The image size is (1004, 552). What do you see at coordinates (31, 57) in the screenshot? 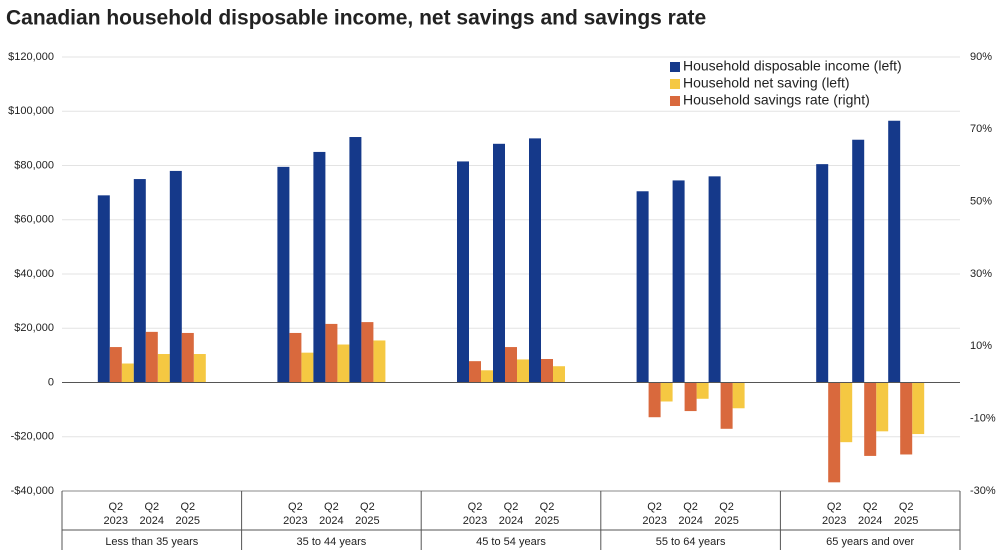
I see `y-tick-label: $120,000` at bounding box center [31, 57].